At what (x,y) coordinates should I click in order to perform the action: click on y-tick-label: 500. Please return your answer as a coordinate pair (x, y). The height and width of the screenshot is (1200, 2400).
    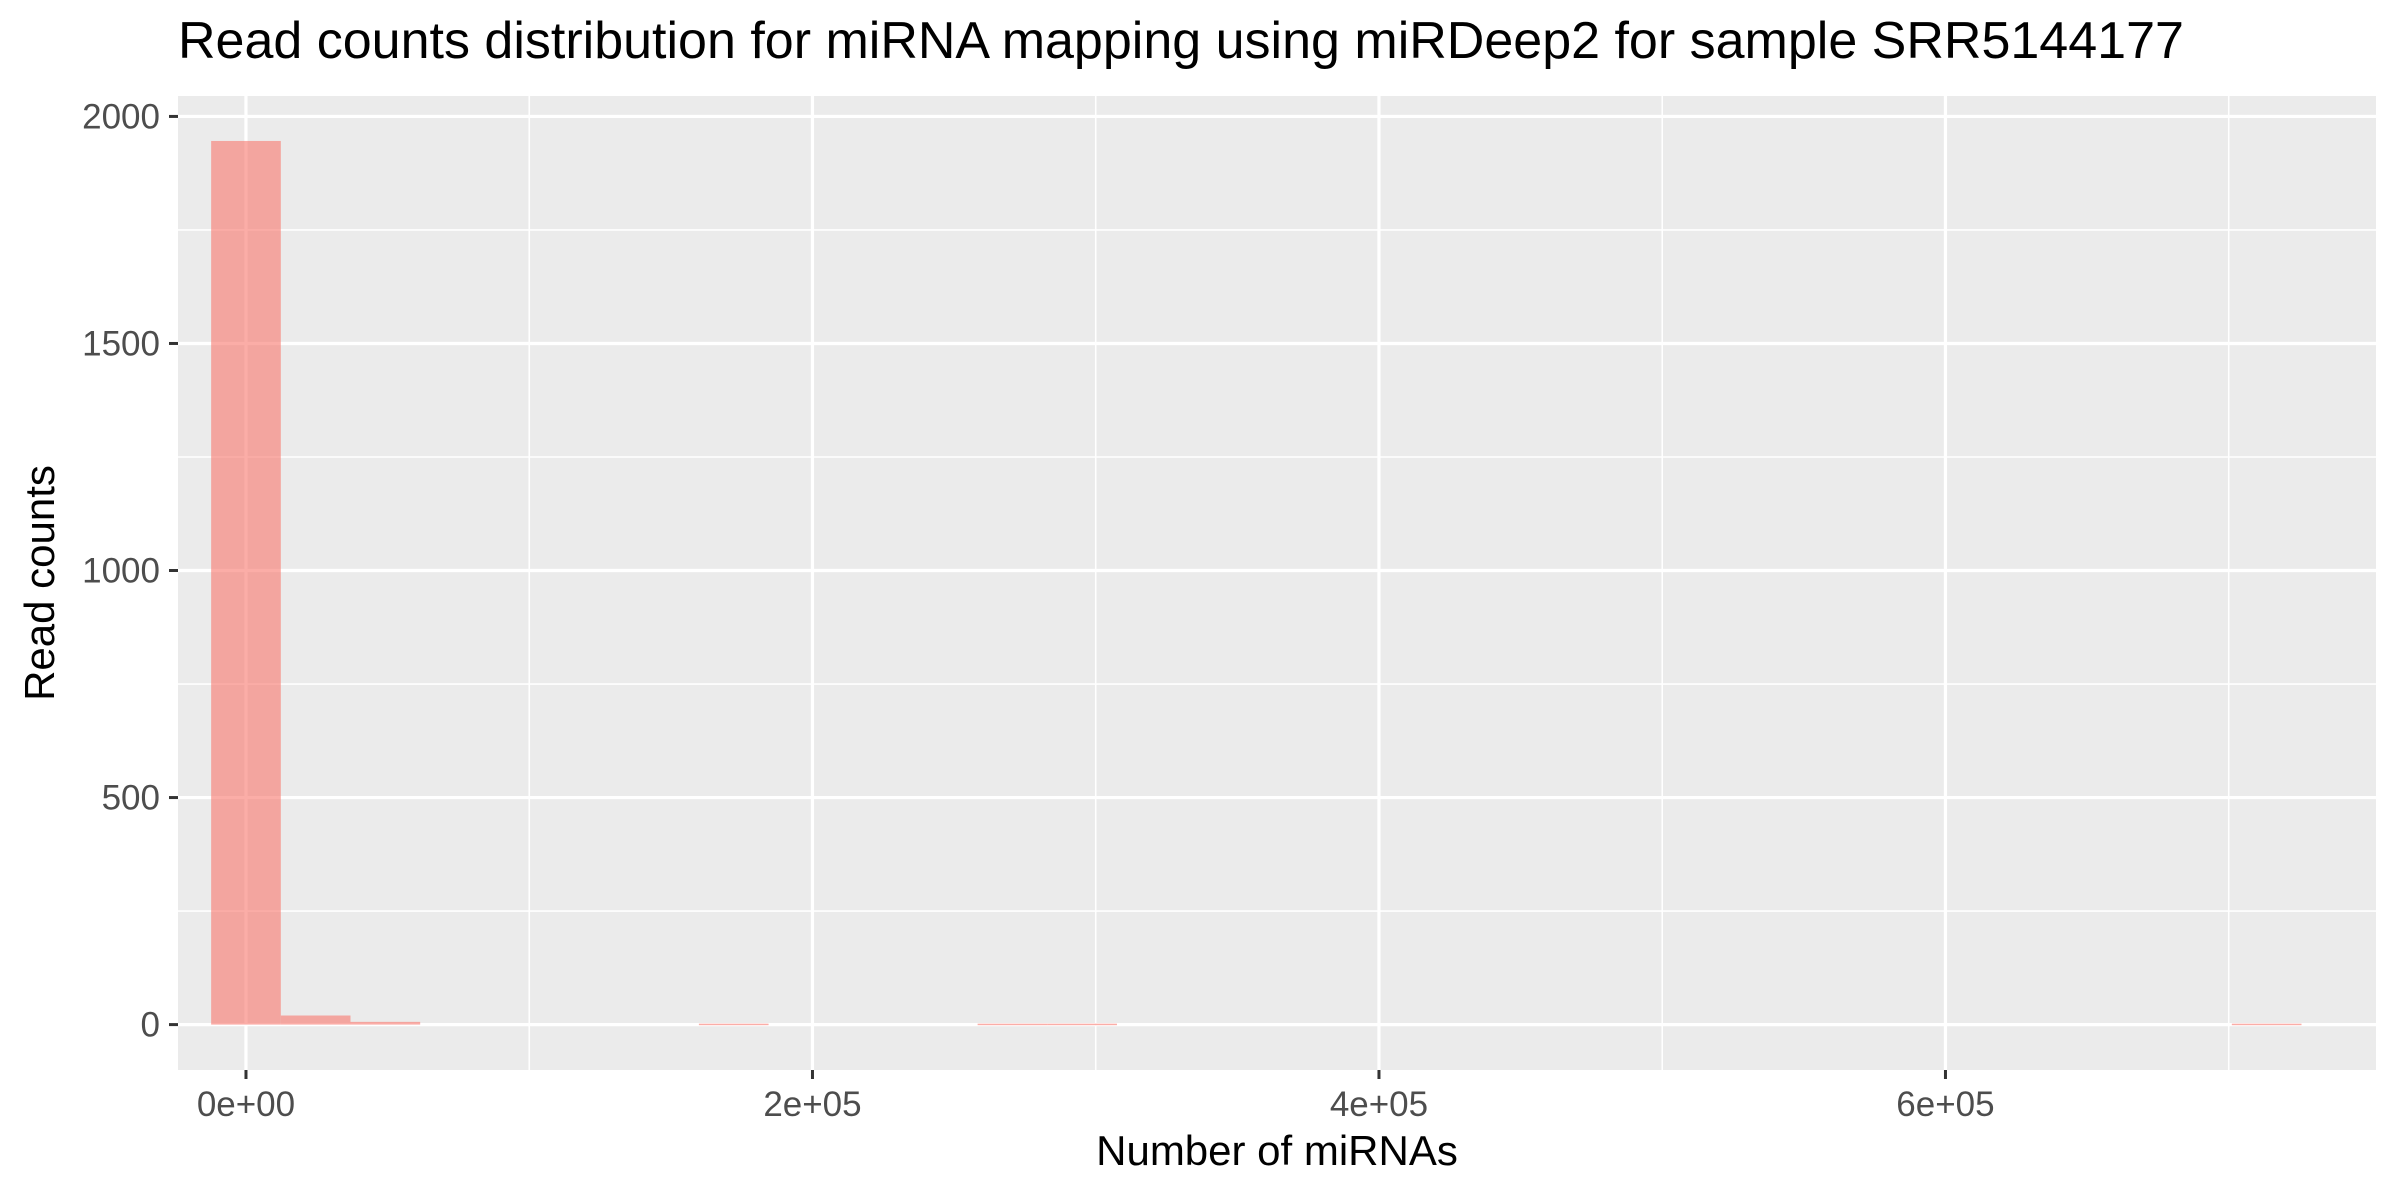
    Looking at the image, I should click on (131, 798).